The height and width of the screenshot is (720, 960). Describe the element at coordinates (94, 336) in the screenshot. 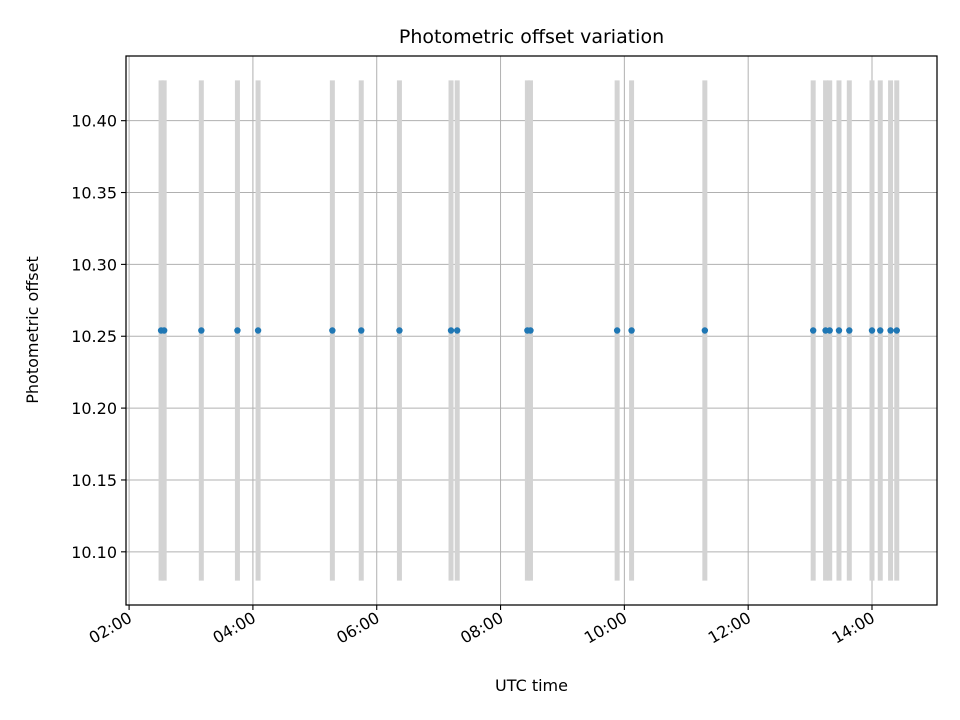

I see `y-tick-label: 10.25` at that location.